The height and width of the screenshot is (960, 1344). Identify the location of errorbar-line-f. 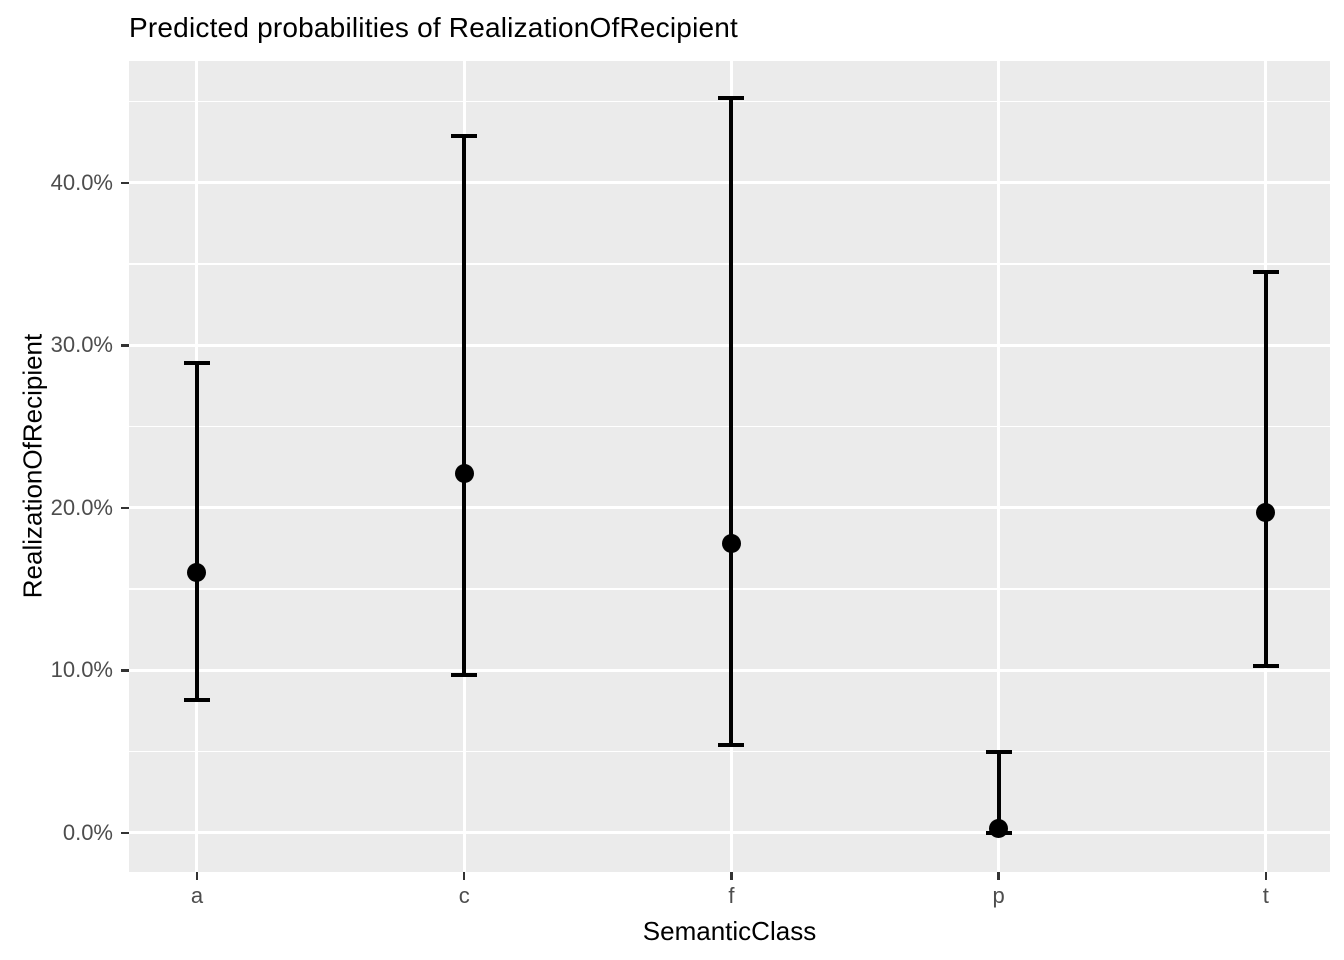
(731, 422).